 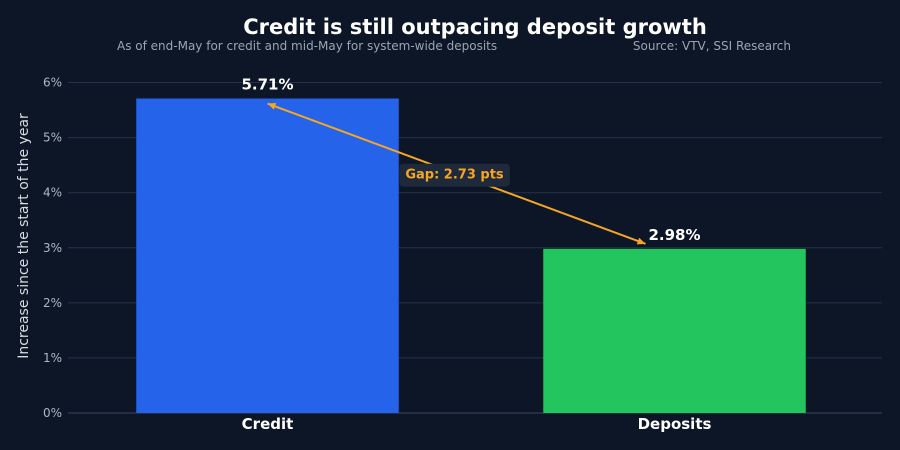 What do you see at coordinates (52, 138) in the screenshot?
I see `y-tick-label: 5%` at bounding box center [52, 138].